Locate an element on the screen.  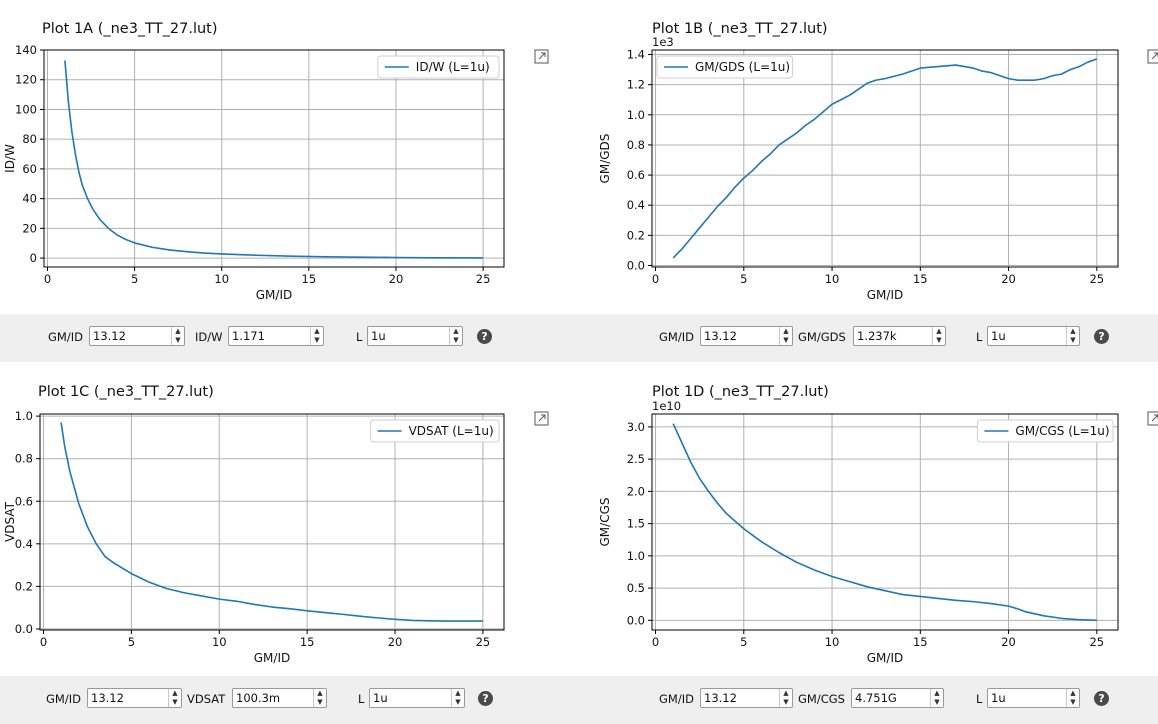
y-tick-label: 20 is located at coordinates (29, 228).